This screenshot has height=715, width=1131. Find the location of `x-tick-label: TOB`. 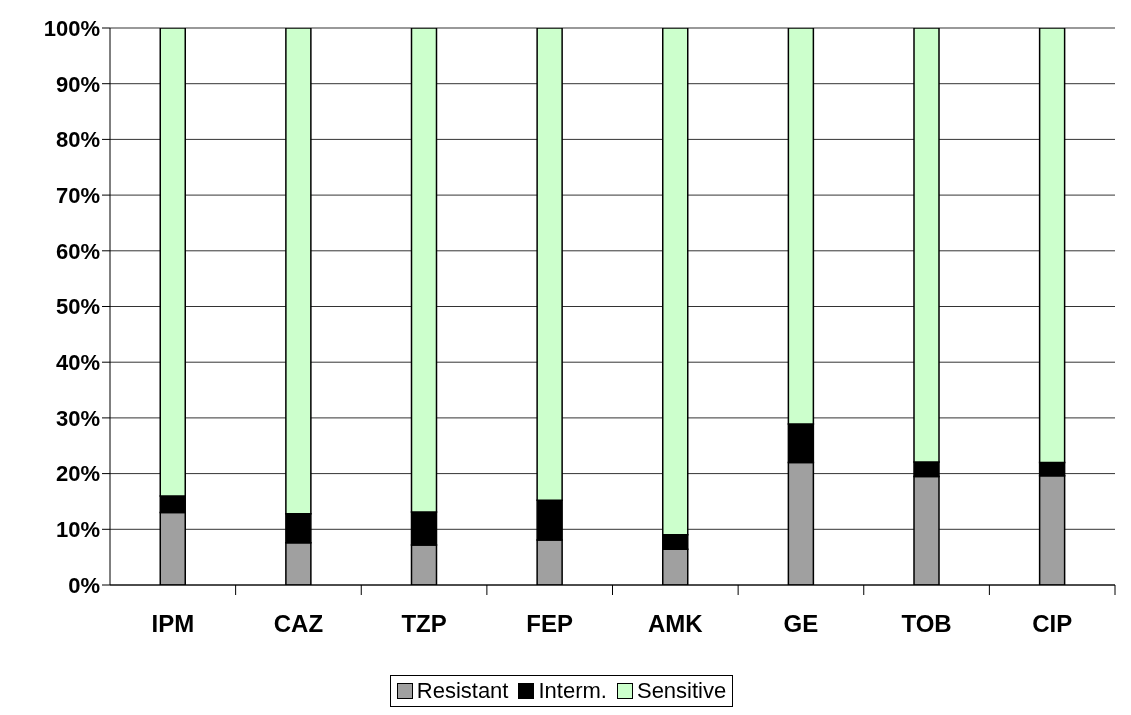

x-tick-label: TOB is located at coordinates (926, 624).